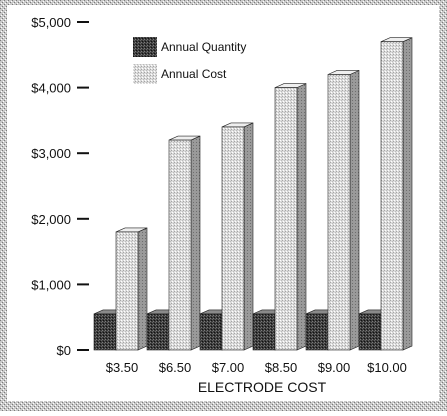 The width and height of the screenshot is (447, 416). I want to click on bar-annual-cost-9-00-front, so click(339, 212).